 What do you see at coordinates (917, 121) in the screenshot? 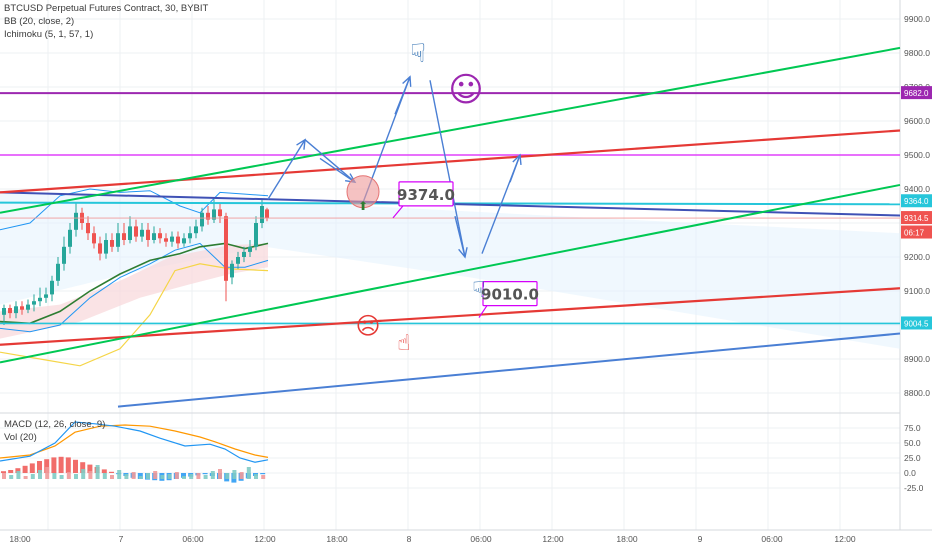
I see `price-tick-label: 9600.0` at bounding box center [917, 121].